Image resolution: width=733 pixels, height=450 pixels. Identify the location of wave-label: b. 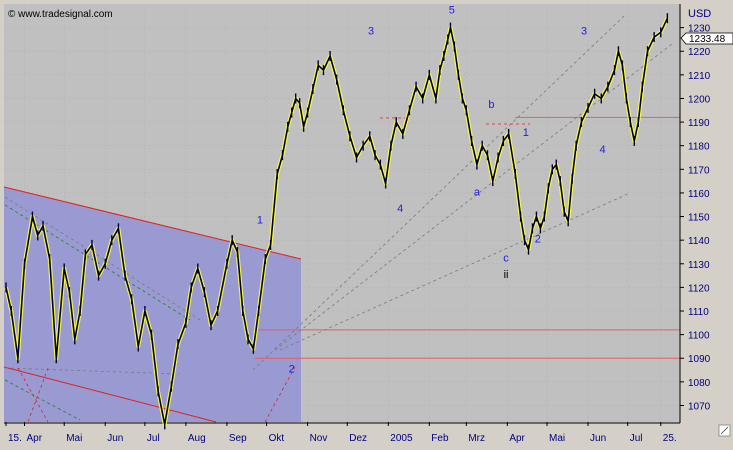
(491, 105).